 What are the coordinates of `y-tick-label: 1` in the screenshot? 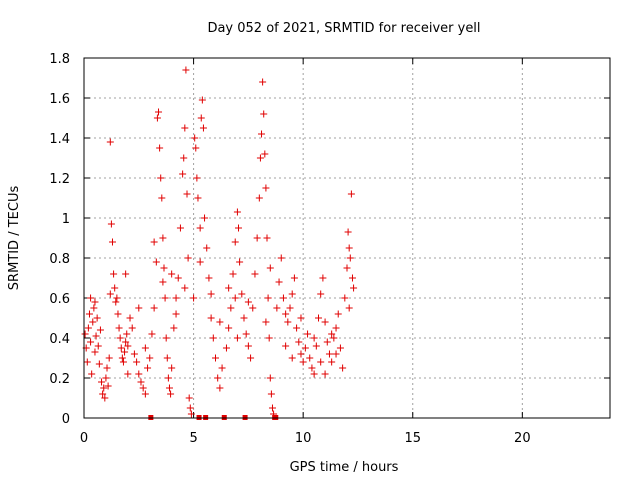 It's located at (66, 219).